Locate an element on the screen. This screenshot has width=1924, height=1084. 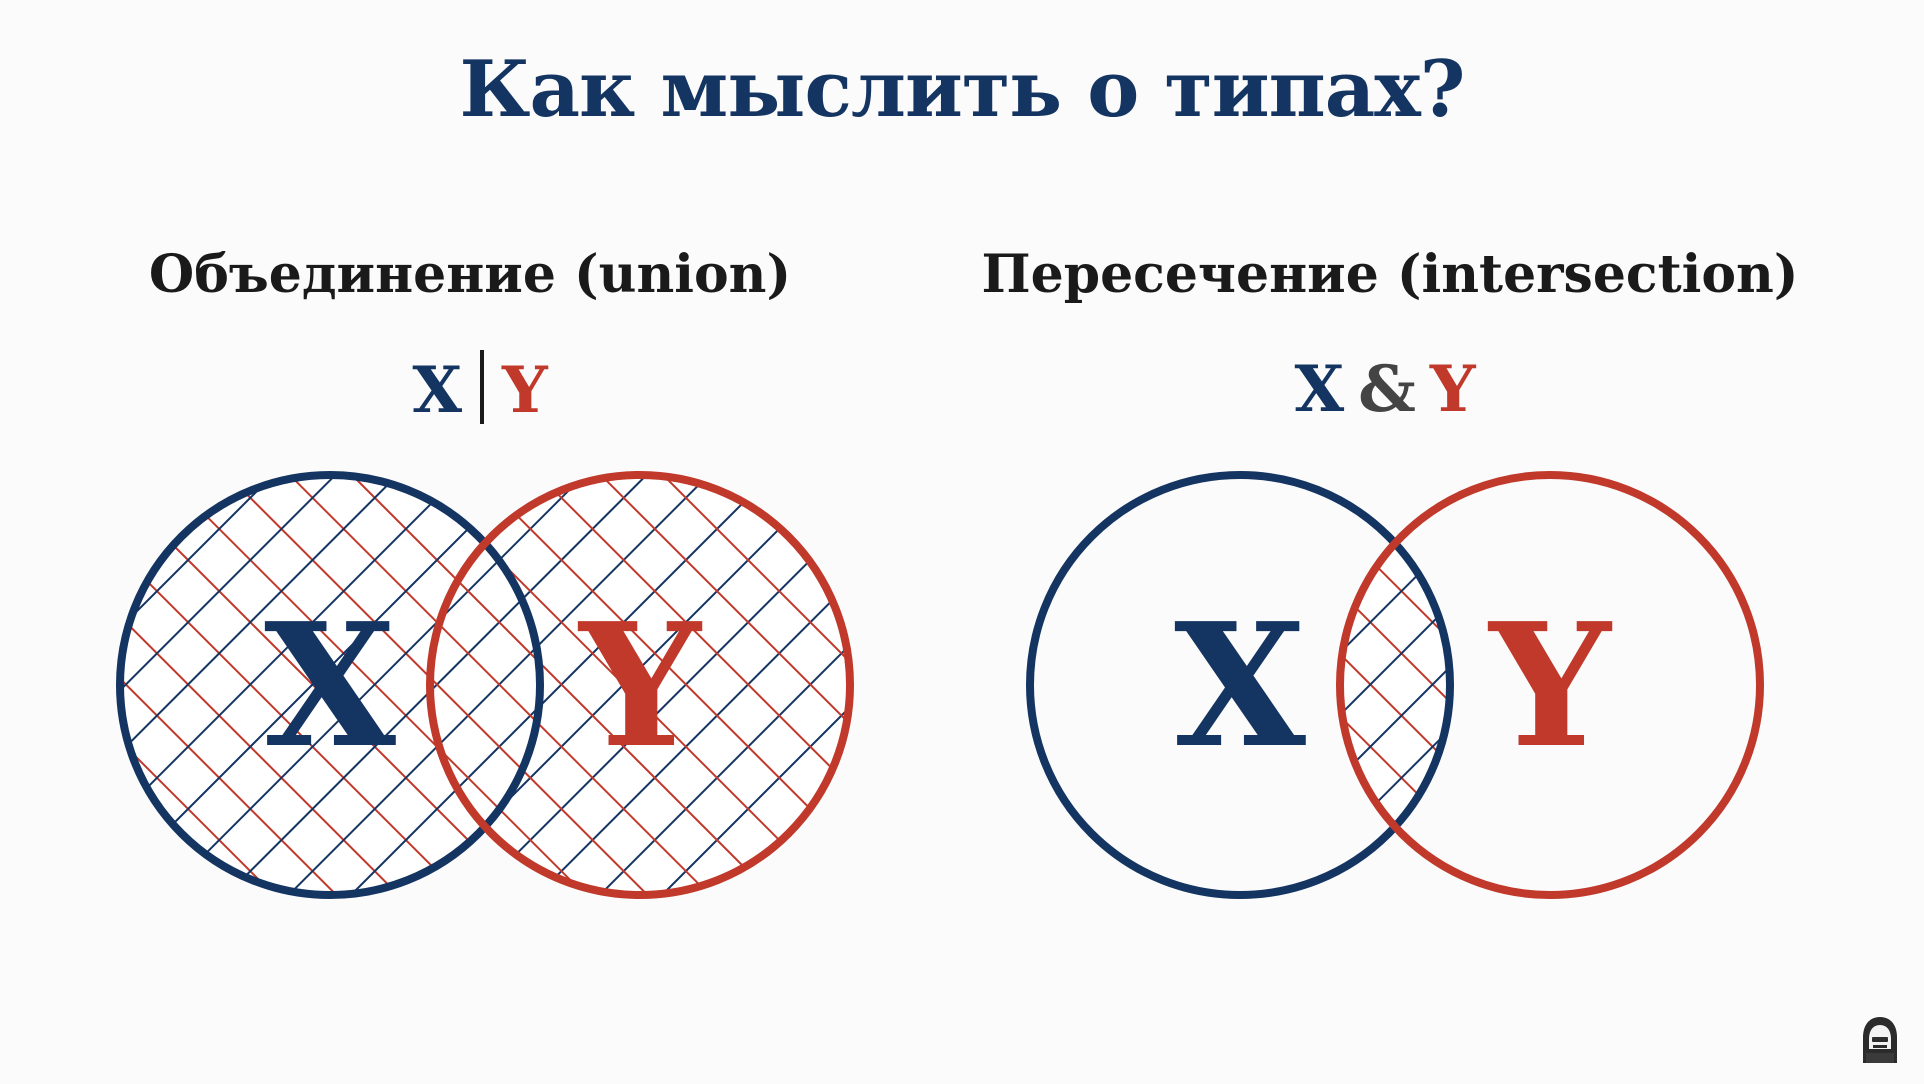
union-left-hatch is located at coordinates (330, 685).